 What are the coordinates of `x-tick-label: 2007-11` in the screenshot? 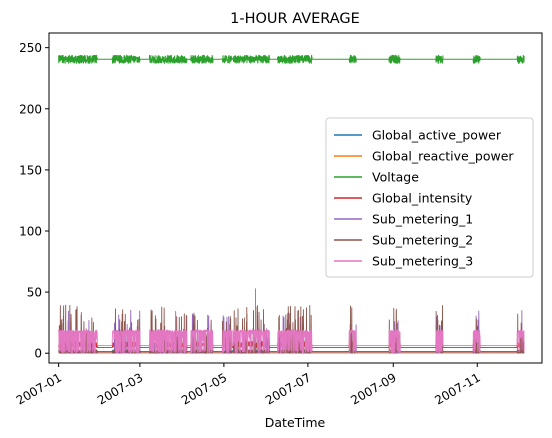 It's located at (457, 388).